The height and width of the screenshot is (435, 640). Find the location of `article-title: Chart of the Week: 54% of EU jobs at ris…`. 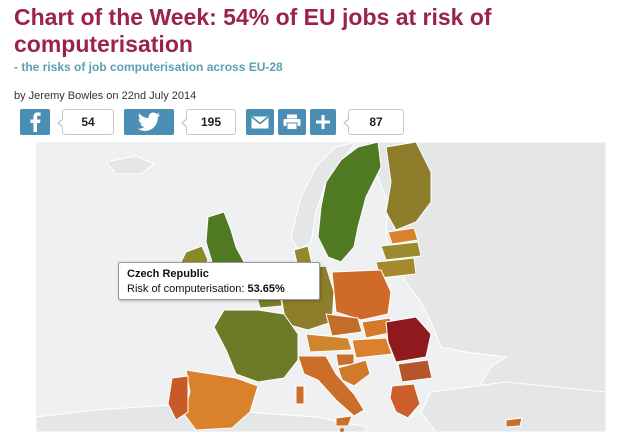

article-title: Chart of the Week: 54% of EU jobs at ris… is located at coordinates (253, 30).